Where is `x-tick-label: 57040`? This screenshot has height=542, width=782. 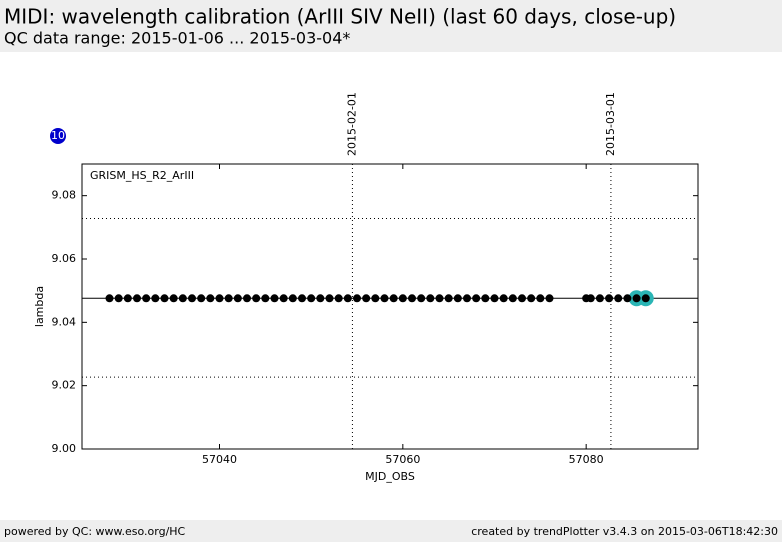 x-tick-label: 57040 is located at coordinates (219, 459).